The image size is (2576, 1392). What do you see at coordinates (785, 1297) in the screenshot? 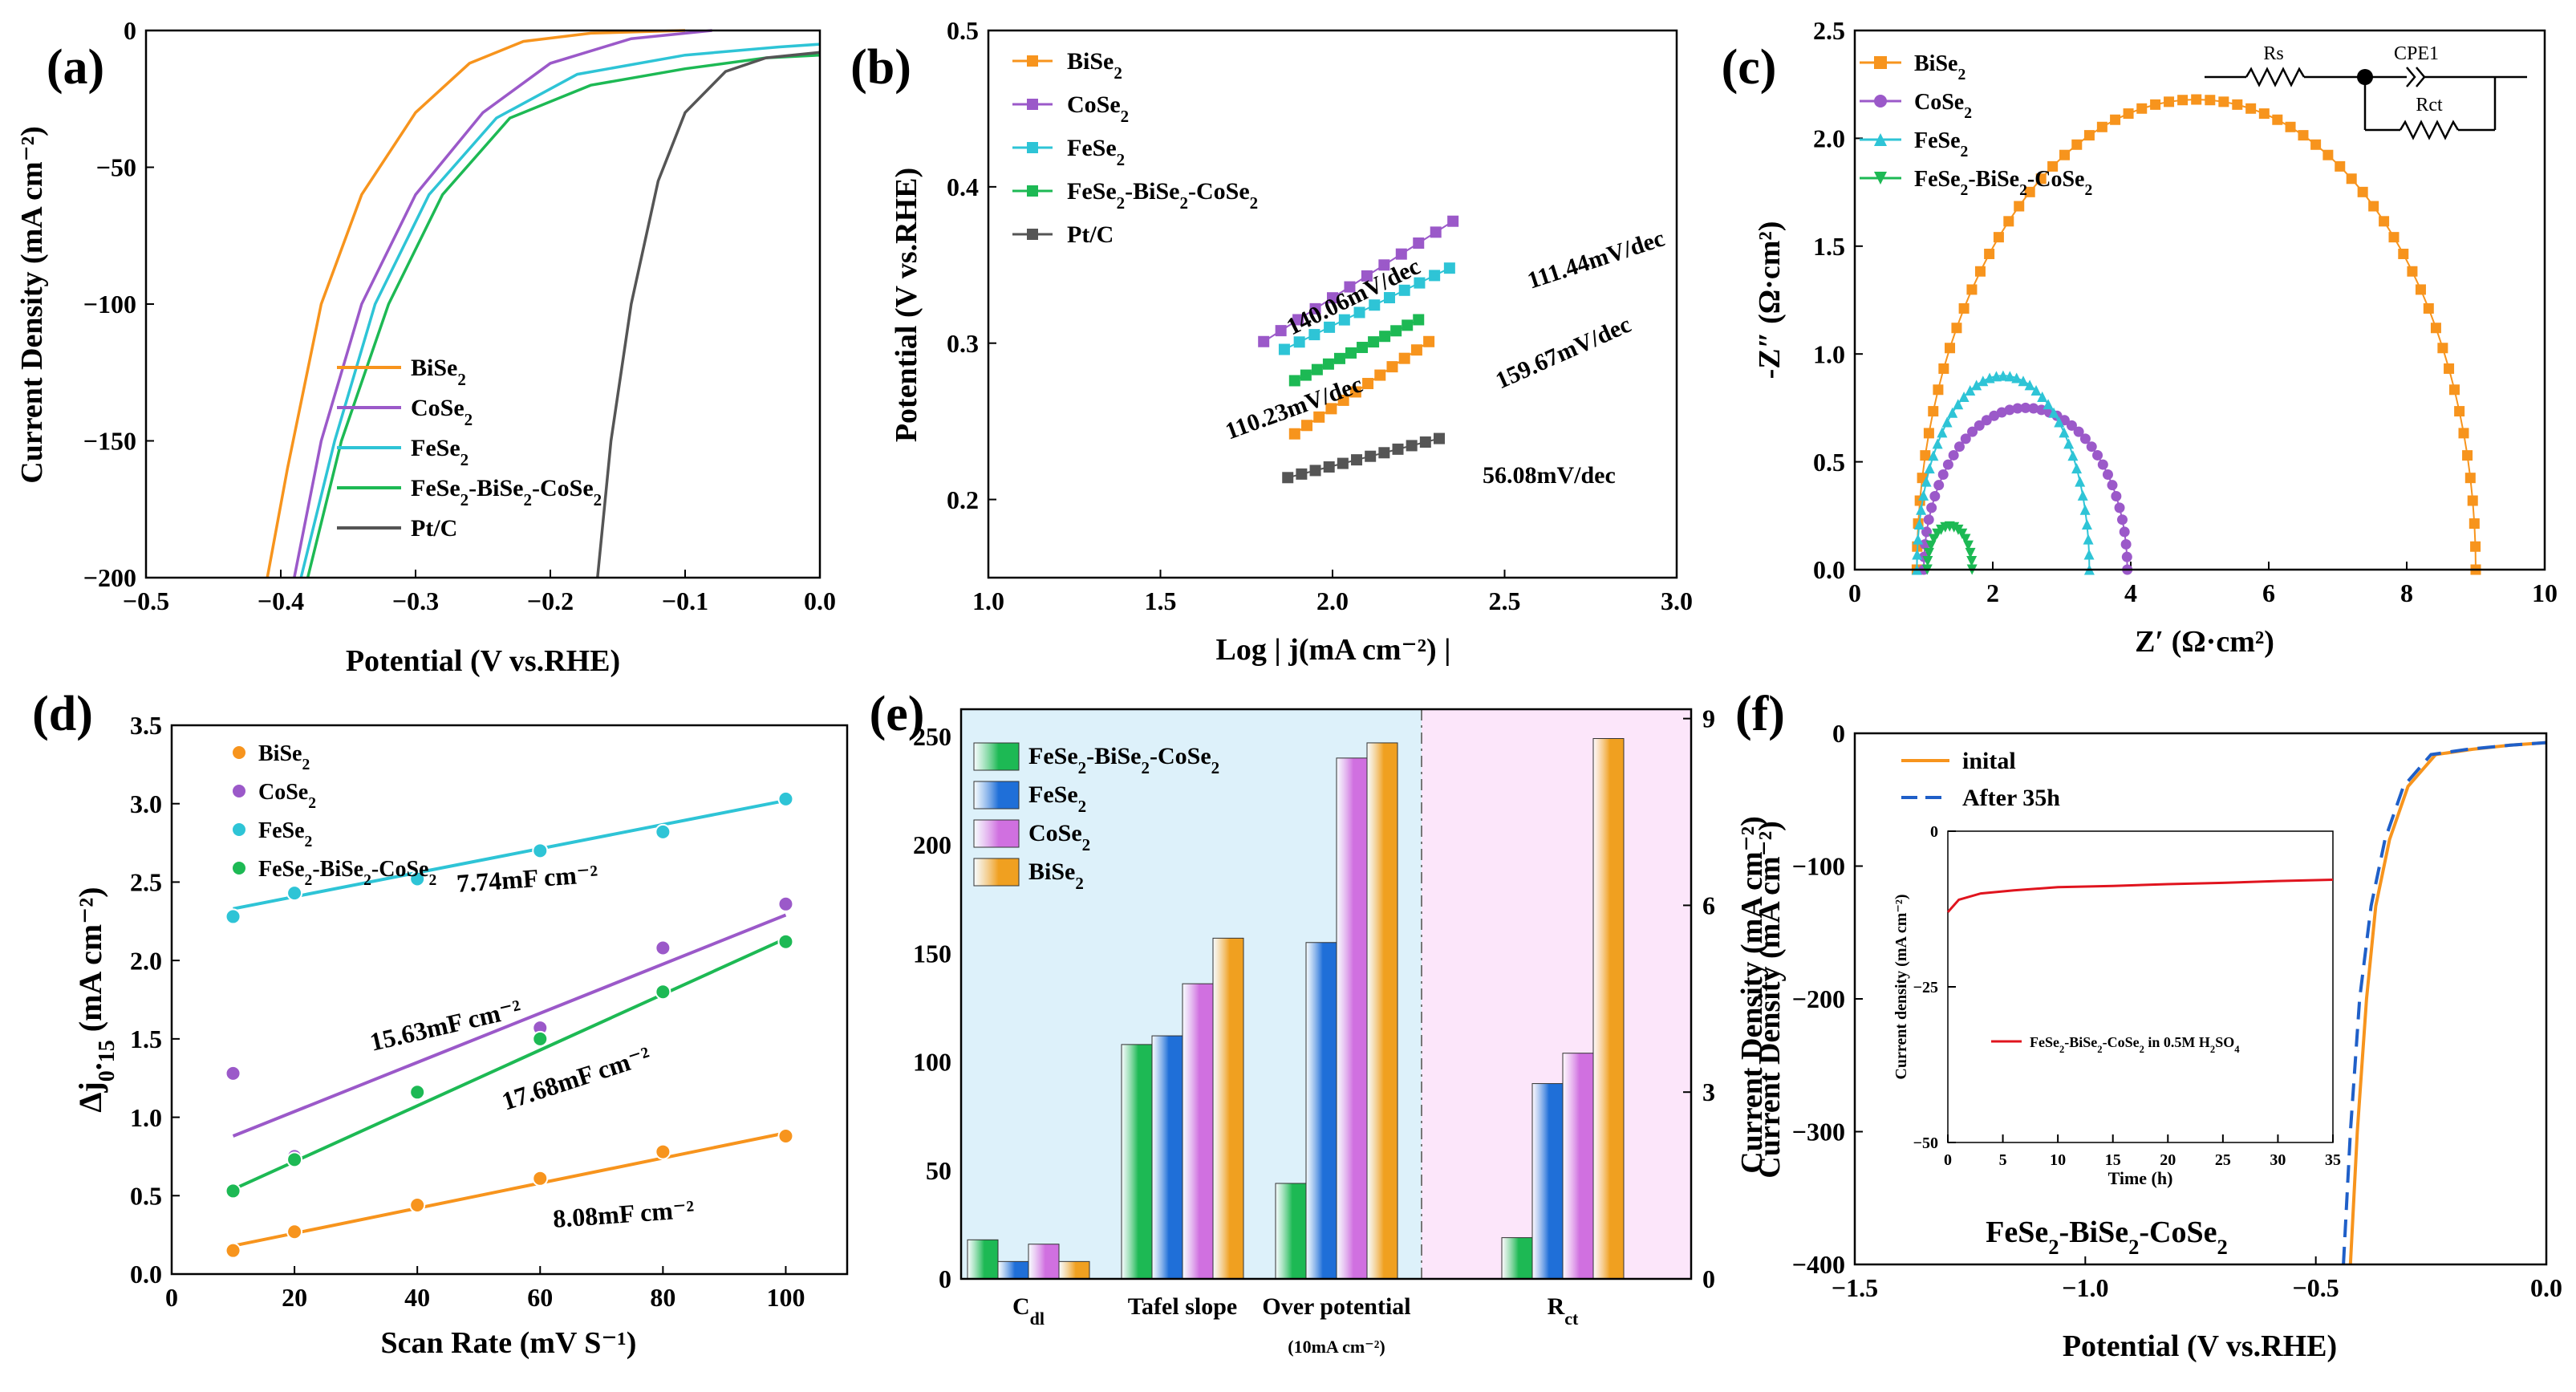
I see `x-tick-label: 100` at bounding box center [785, 1297].